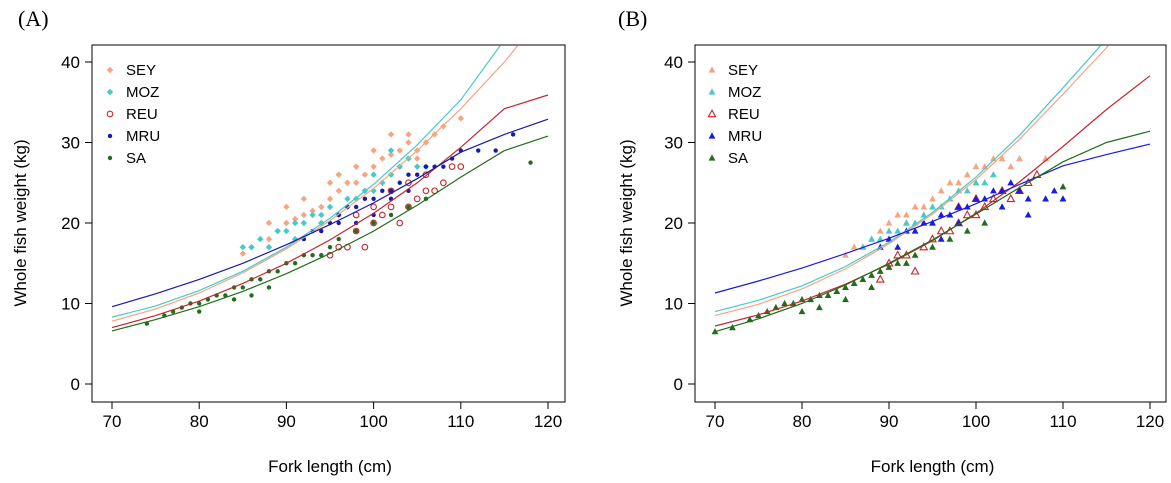 The image size is (1171, 483). What do you see at coordinates (33, 18) in the screenshot?
I see `panel-a-title: (A)` at bounding box center [33, 18].